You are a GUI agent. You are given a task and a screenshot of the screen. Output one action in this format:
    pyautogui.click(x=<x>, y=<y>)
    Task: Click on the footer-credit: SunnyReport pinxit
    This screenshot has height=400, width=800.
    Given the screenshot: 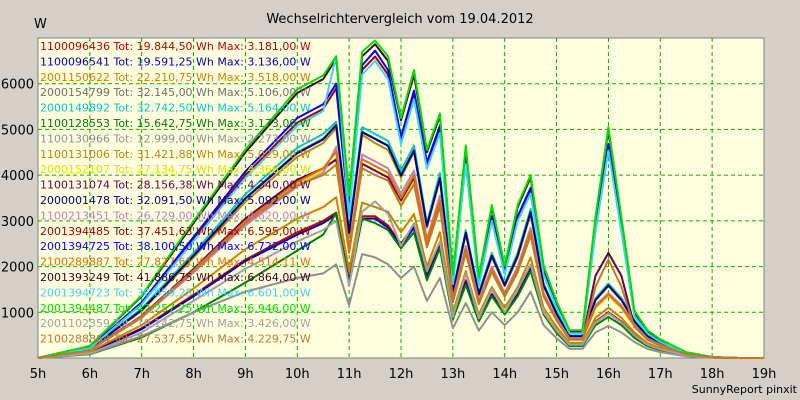 What is the action you would take?
    pyautogui.click(x=745, y=389)
    